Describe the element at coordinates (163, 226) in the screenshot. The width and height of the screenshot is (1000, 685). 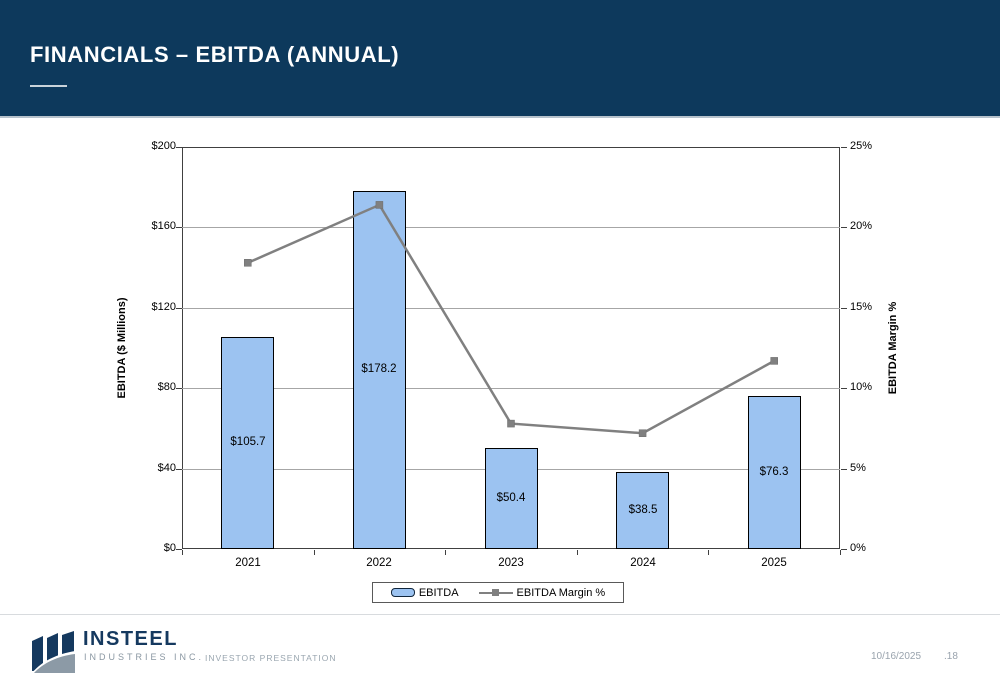
I see `left-axis-tick-label: $160` at that location.